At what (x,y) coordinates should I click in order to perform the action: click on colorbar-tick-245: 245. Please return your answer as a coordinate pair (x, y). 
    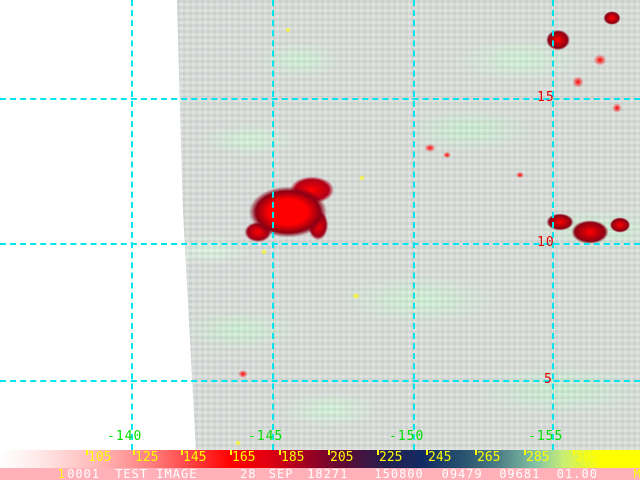
    Looking at the image, I should click on (440, 457).